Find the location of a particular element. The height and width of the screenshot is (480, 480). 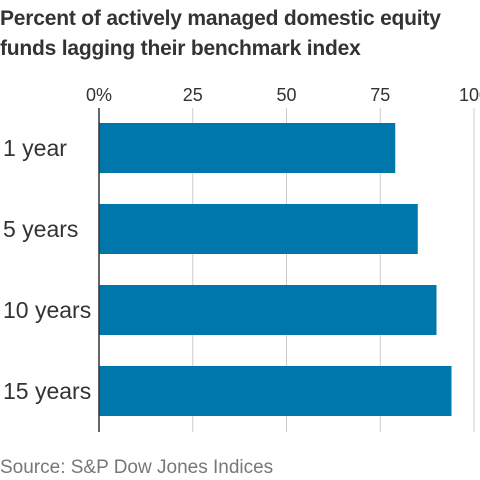

chart-title-line-2: funds lagging their benchmark index is located at coordinates (180, 48).